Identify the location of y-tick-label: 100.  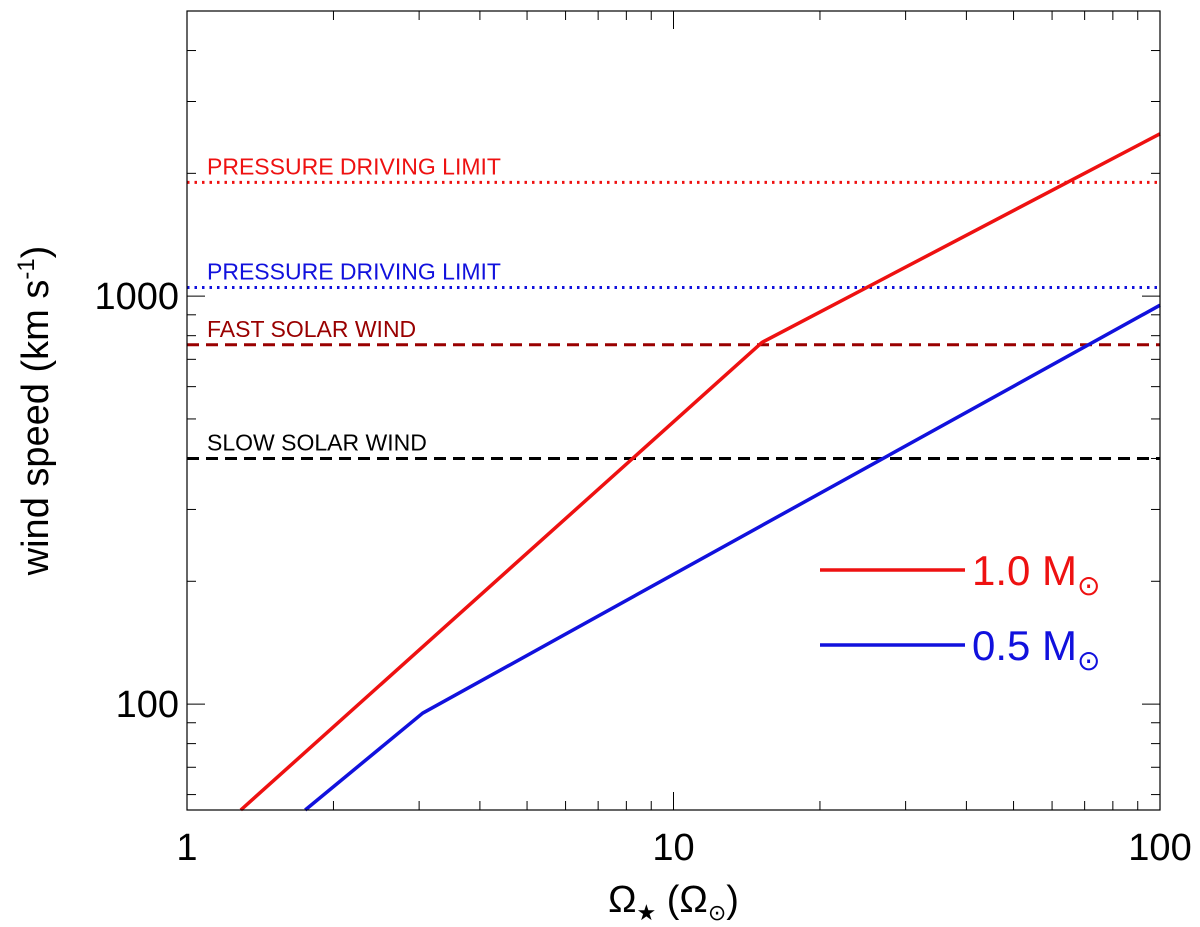
(147, 705).